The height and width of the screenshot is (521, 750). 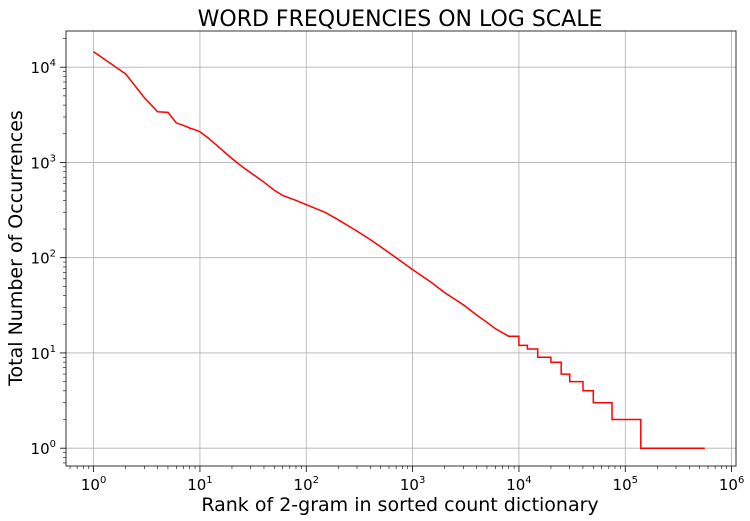 I want to click on y-tick-label: 10³, so click(x=43, y=162).